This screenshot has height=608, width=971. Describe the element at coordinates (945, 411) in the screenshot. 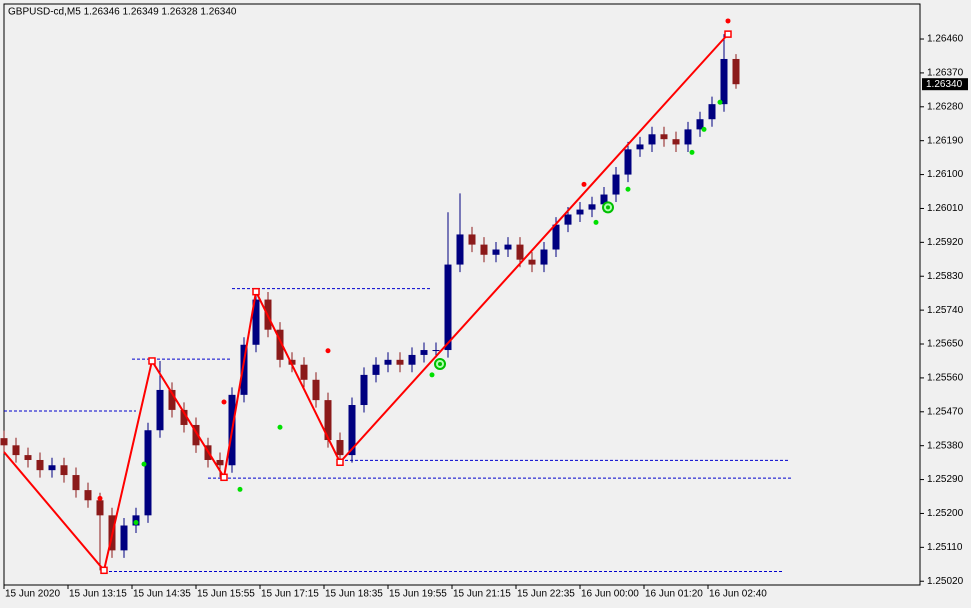

I see `y-tick-label: 1.25470` at that location.